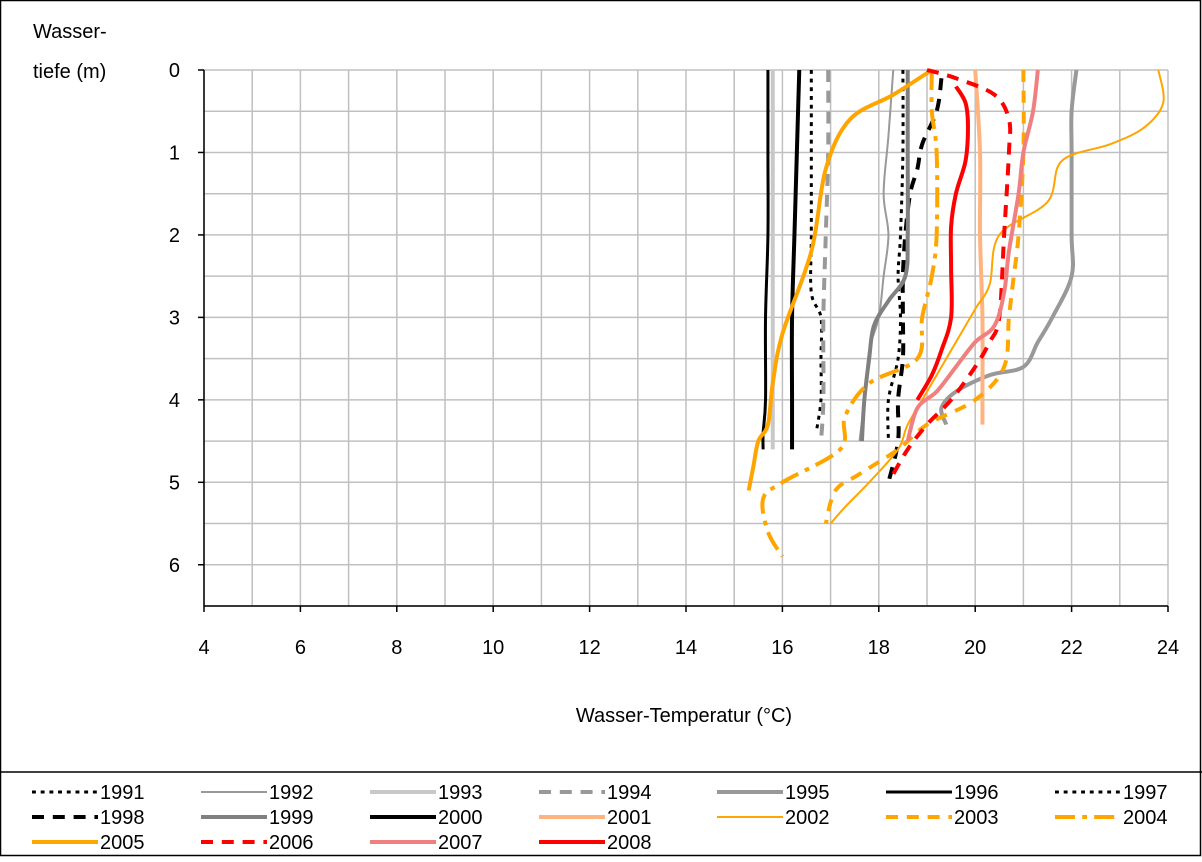  What do you see at coordinates (122, 818) in the screenshot?
I see `legend-label-1998: 1998` at bounding box center [122, 818].